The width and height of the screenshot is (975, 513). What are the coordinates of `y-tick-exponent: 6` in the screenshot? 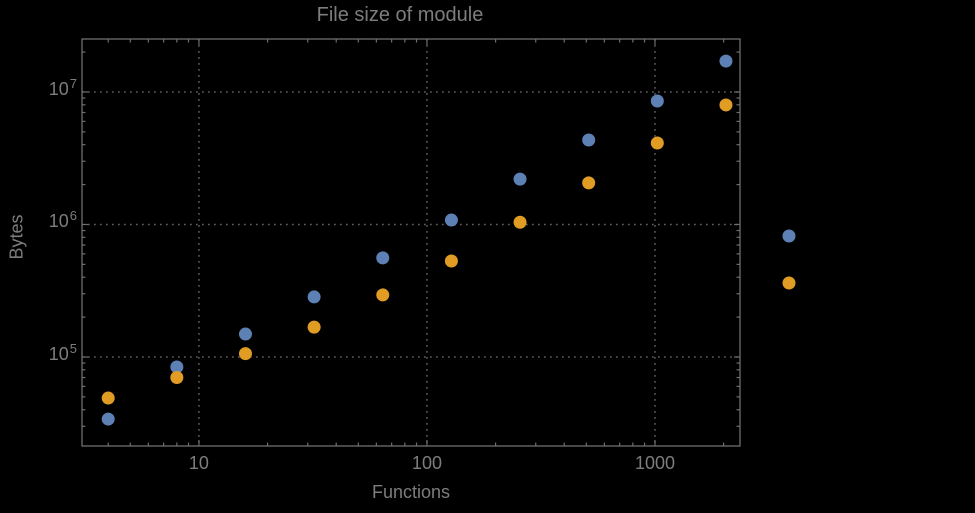 It's located at (73, 216).